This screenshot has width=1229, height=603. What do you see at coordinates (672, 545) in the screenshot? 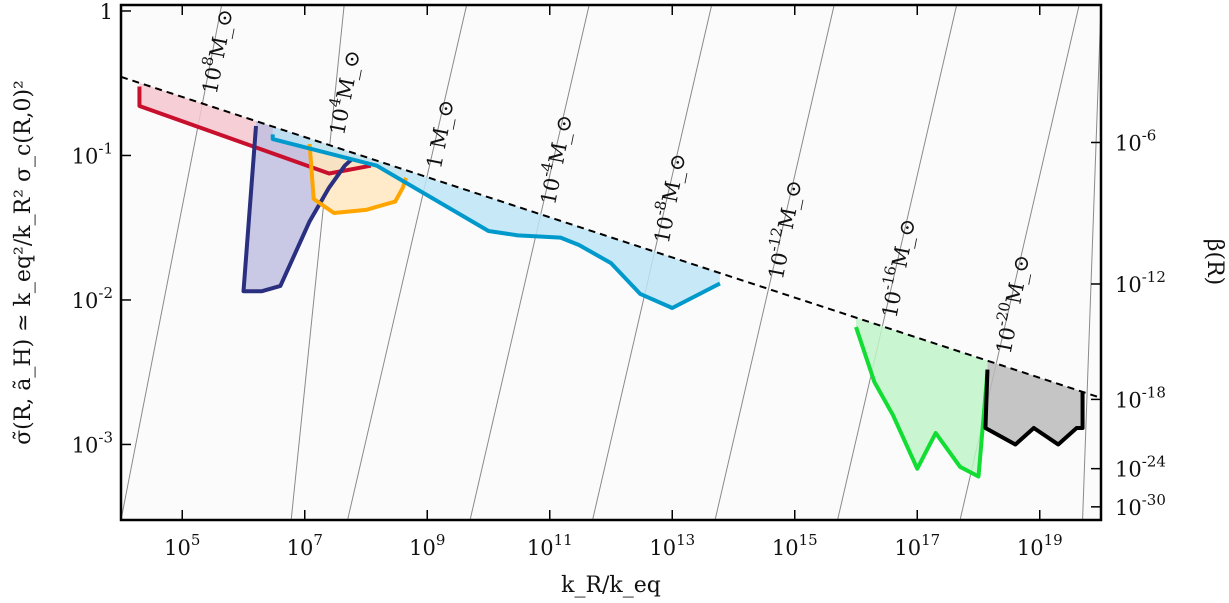
I see `x-tick-label-4: 10¹³` at bounding box center [672, 545].